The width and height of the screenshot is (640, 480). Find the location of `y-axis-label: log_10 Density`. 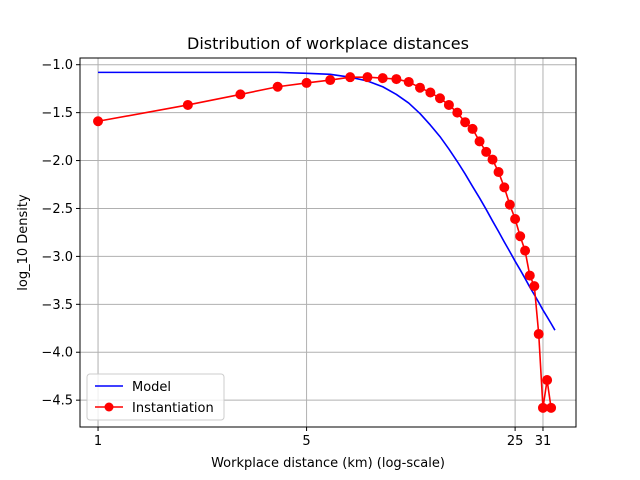

y-axis-label: log_10 Density is located at coordinates (23, 242).